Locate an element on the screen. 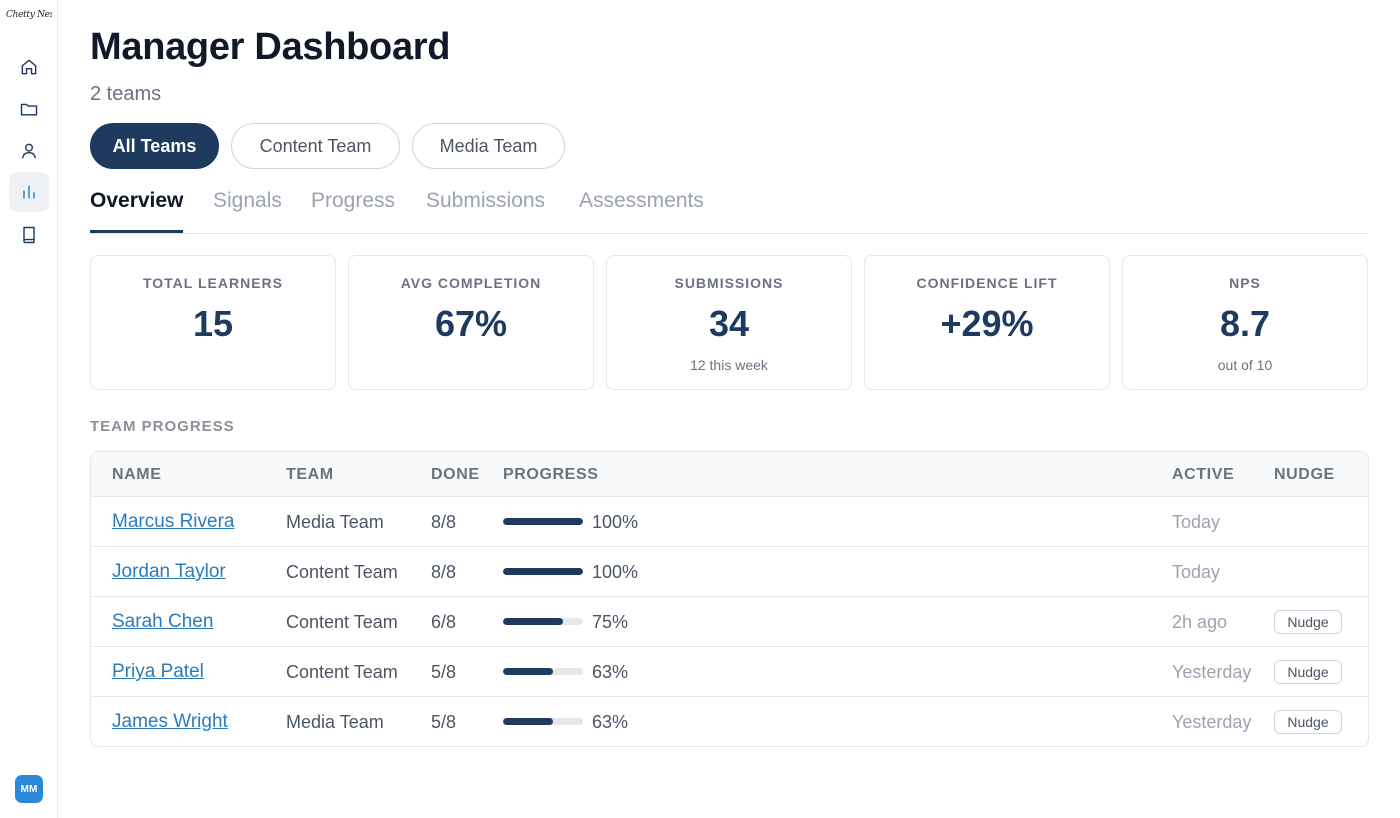  kpi-card-avg-completion: AVG COMPLETION 67% is located at coordinates (471, 322).